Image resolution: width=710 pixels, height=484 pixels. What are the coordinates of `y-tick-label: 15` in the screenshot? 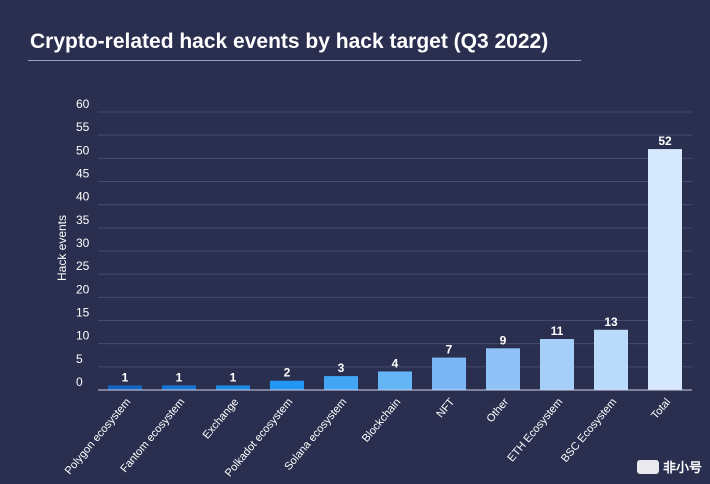 It's located at (83, 313).